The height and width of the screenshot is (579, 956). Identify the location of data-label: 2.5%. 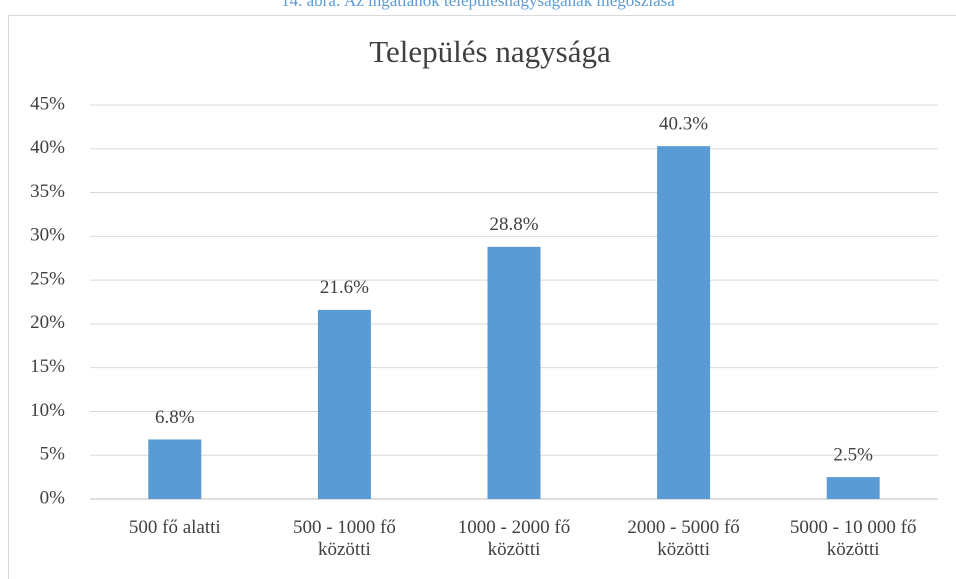
(853, 454).